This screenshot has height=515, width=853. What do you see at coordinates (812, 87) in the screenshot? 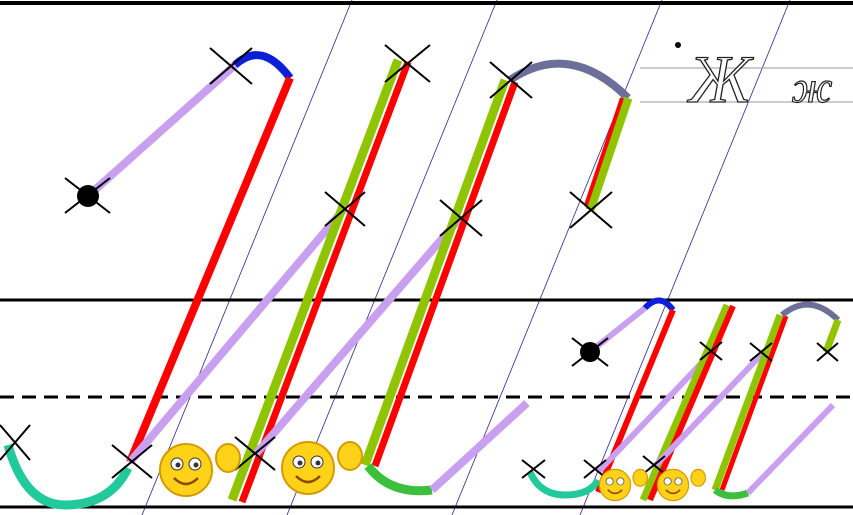
I see `sample-lower: ж` at bounding box center [812, 87].